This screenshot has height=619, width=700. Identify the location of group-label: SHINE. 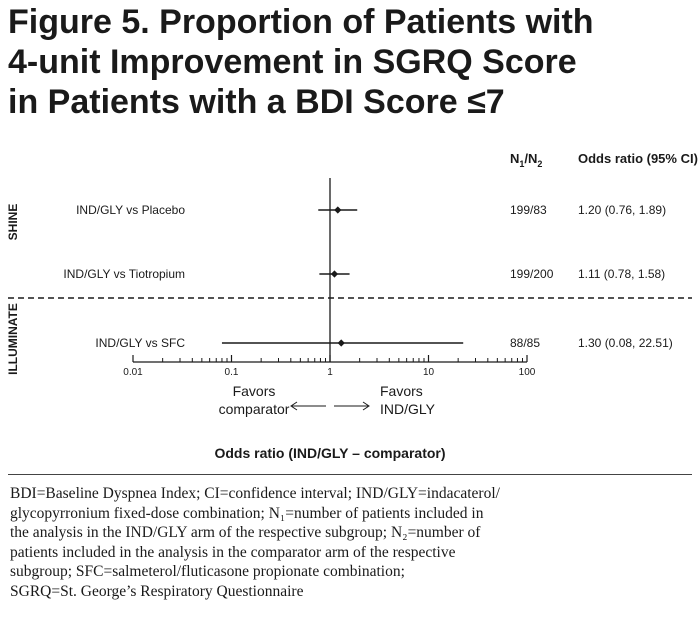
(13, 222).